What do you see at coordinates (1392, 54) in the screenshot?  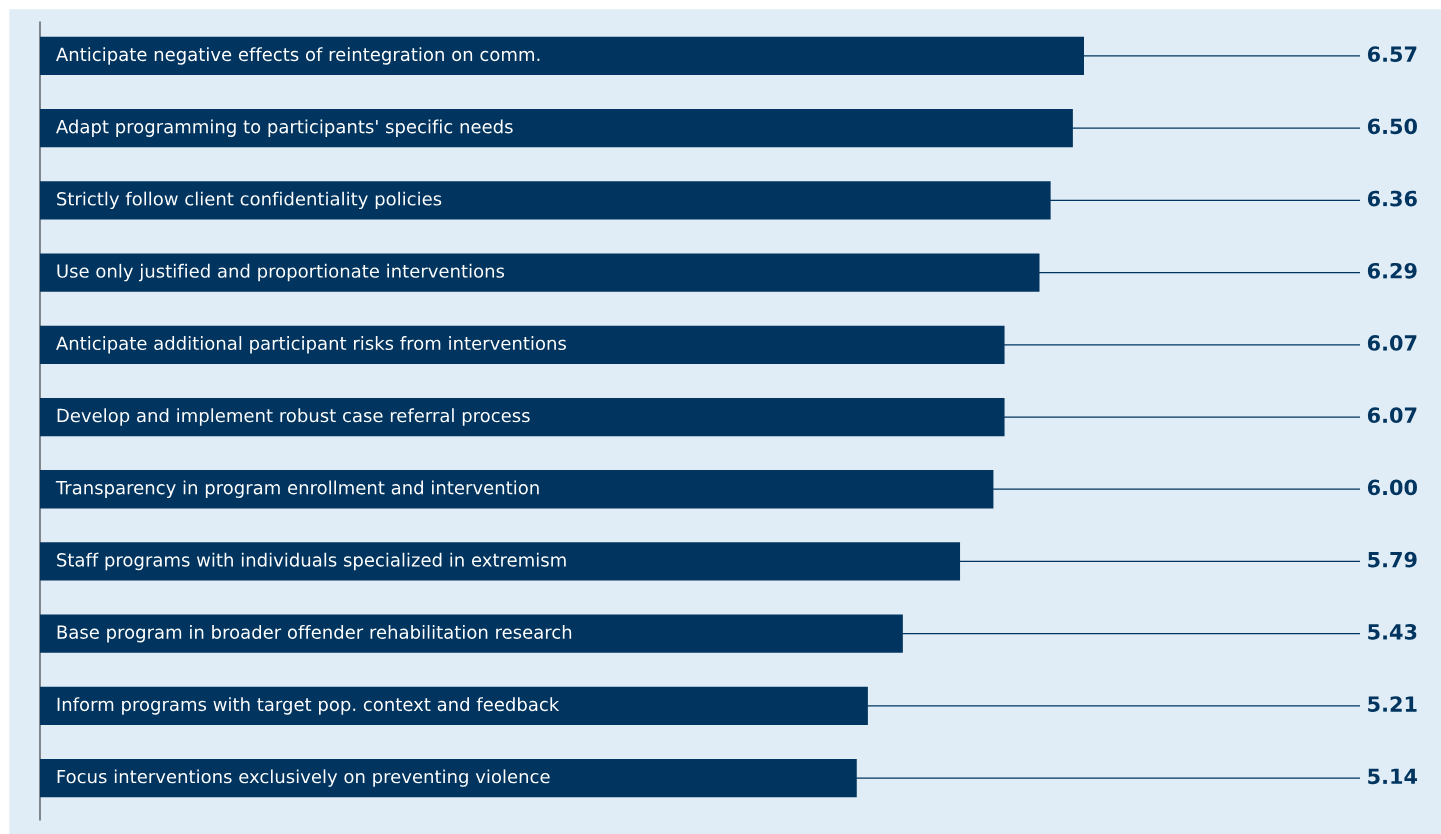 I see `data-label: 6.57` at bounding box center [1392, 54].